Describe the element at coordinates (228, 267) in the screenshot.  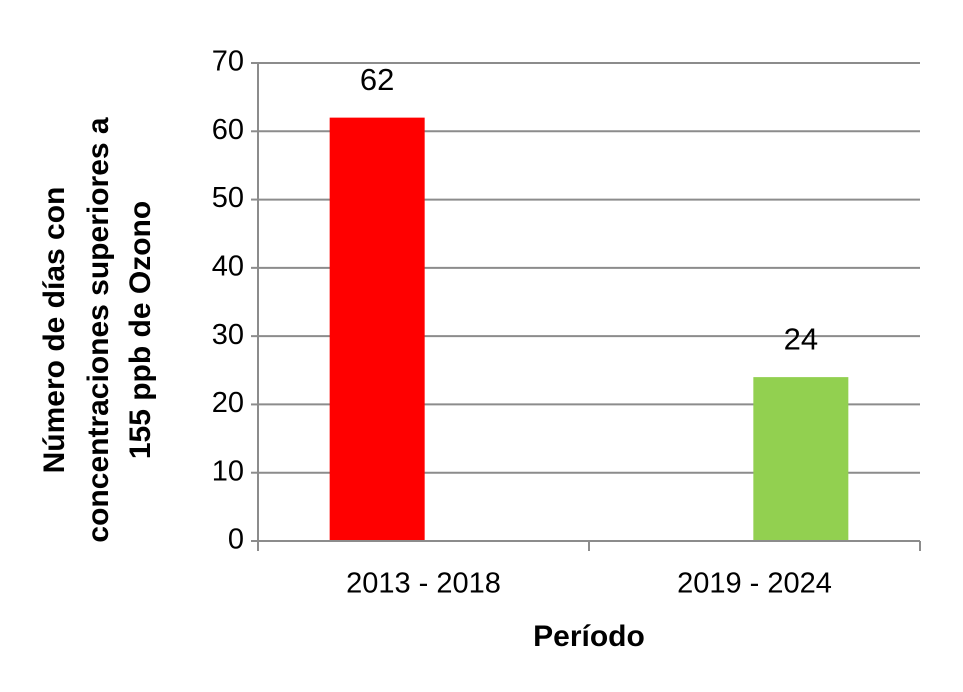
I see `y-tick-label: 40` at that location.